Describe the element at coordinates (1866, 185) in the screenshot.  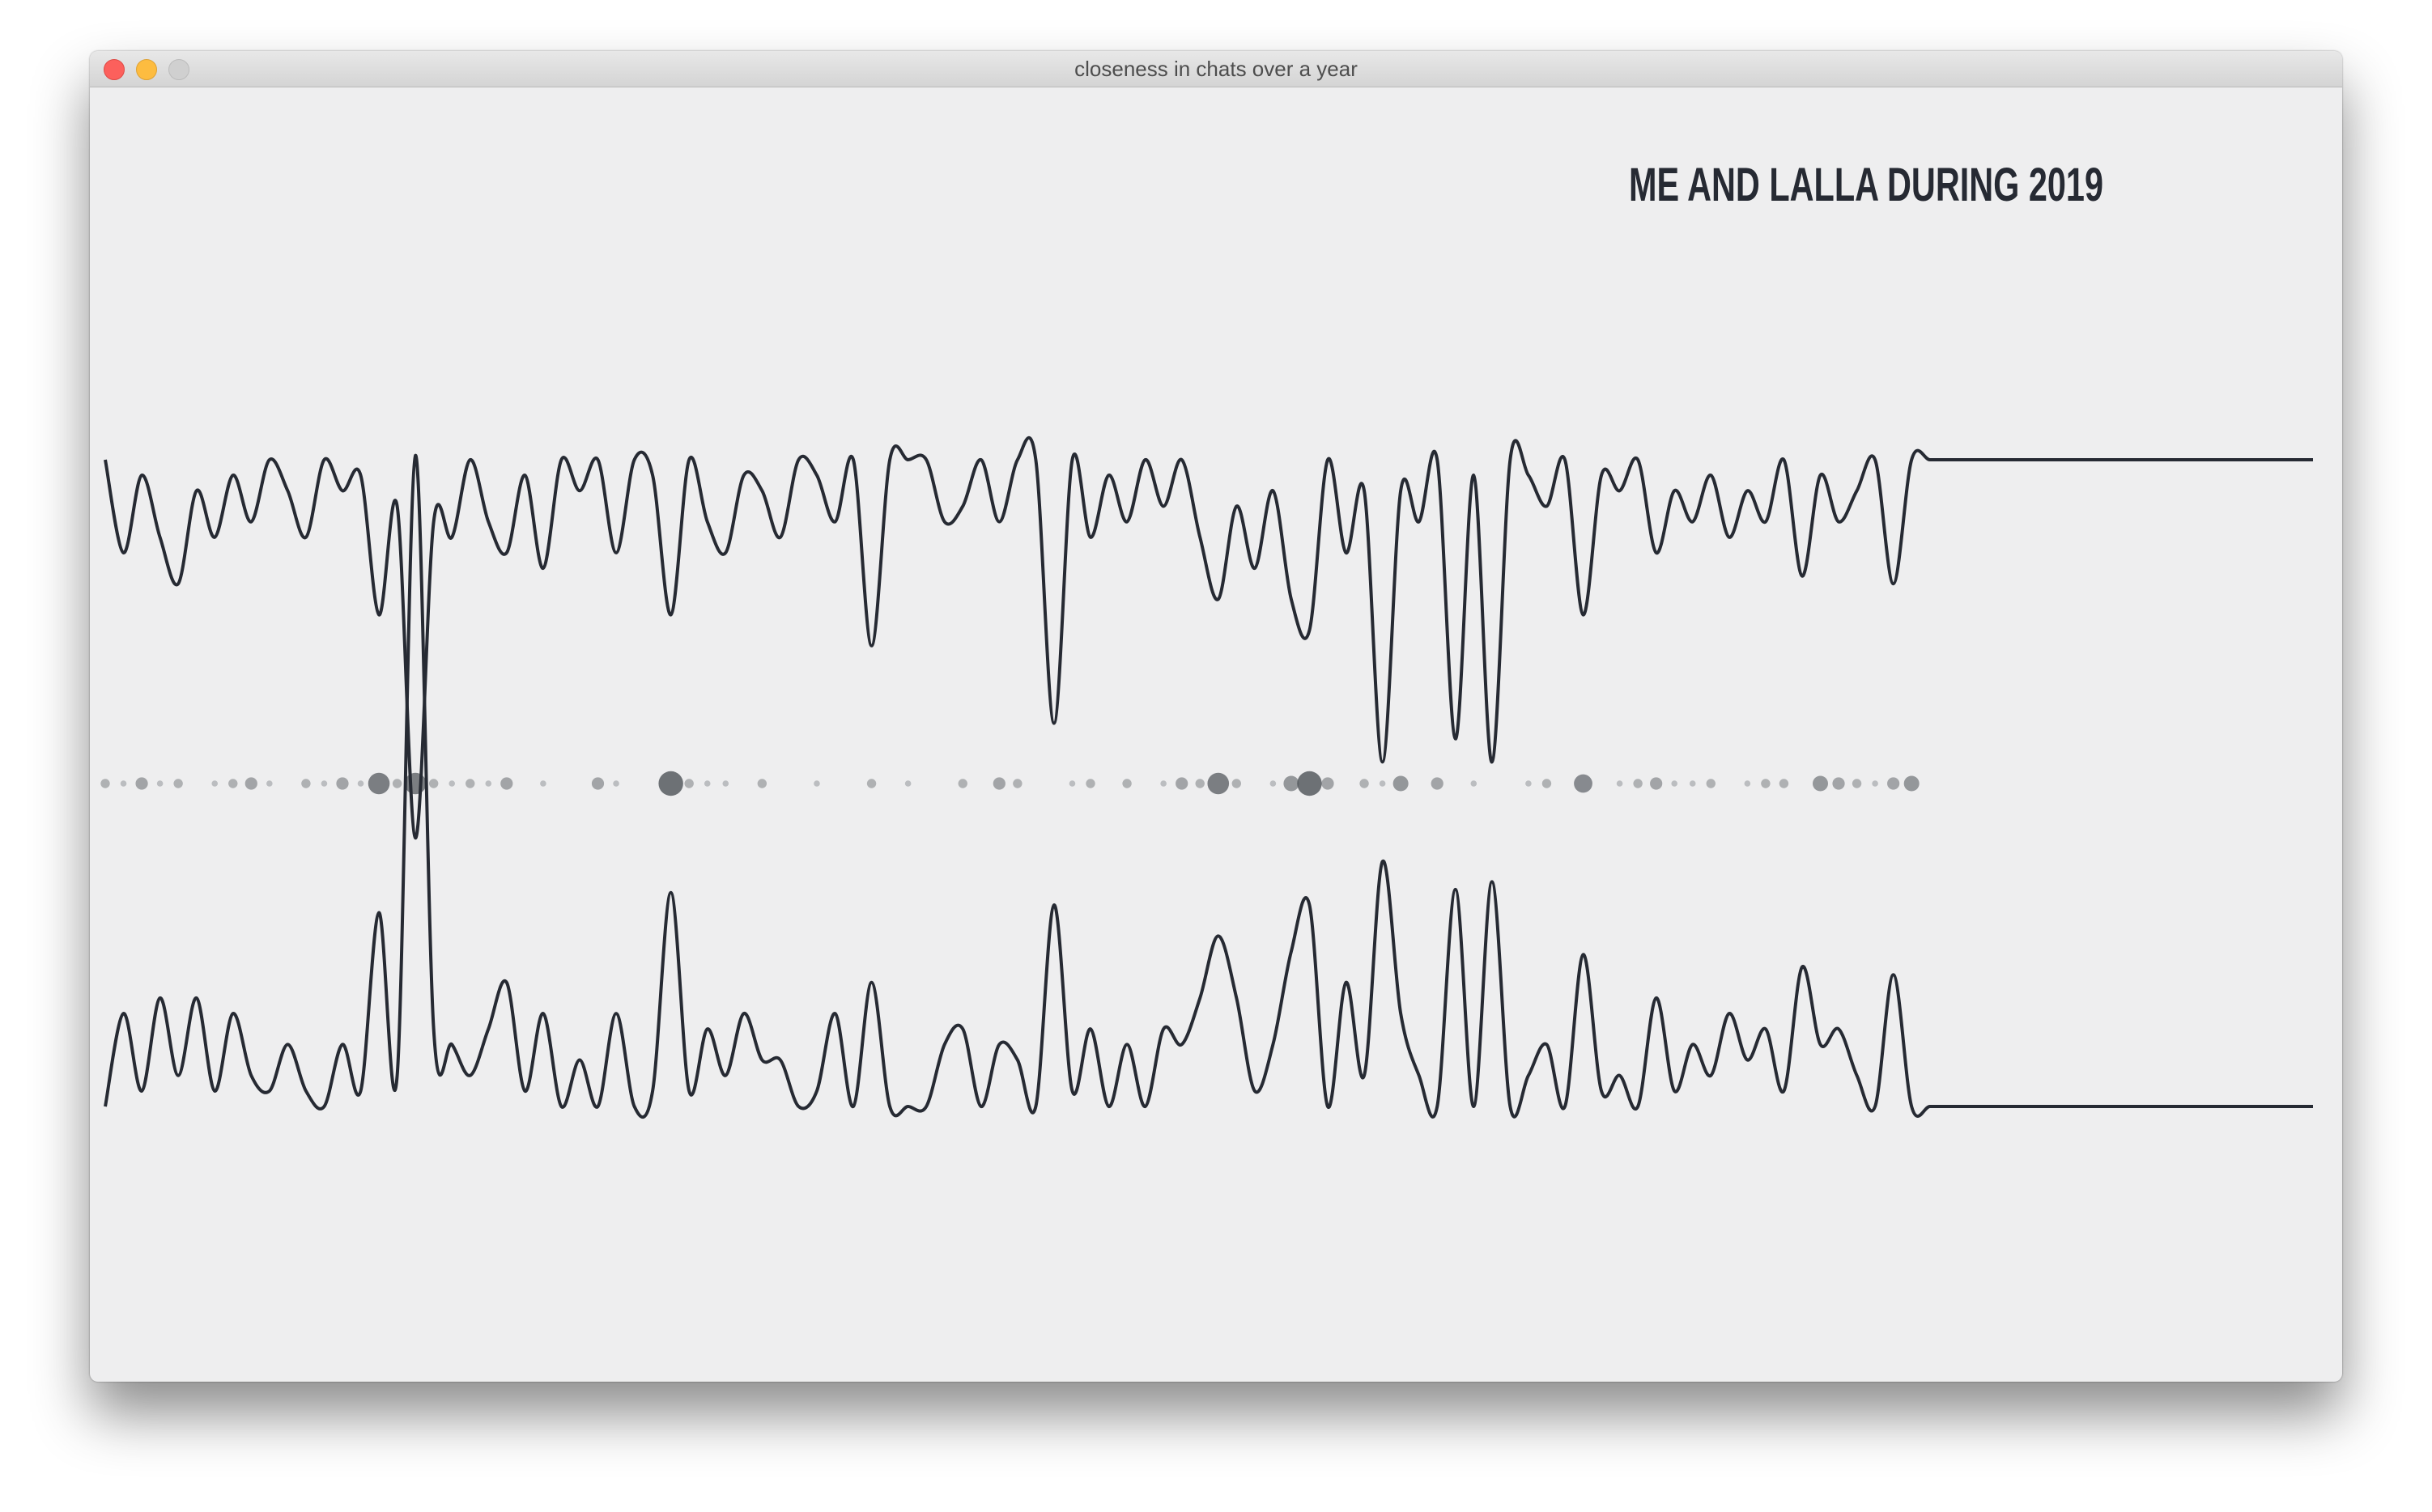
I see `chart-title: ME AND LALLA DURING 2019` at that location.